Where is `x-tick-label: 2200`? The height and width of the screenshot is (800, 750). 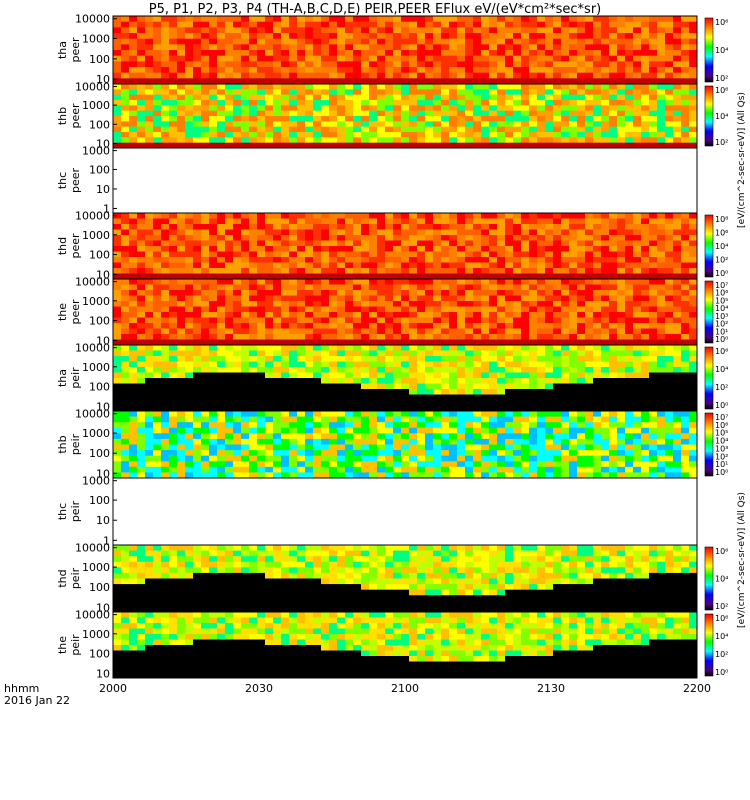 x-tick-label: 2200 is located at coordinates (697, 688).